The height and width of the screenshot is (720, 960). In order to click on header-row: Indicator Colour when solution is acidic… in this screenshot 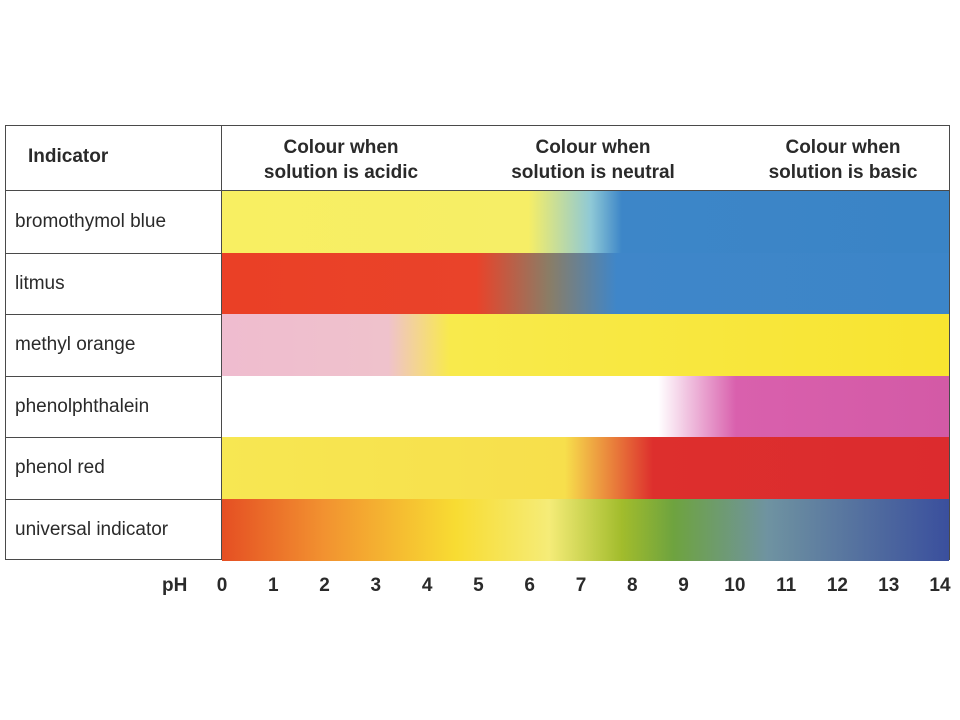, I will do `click(477, 158)`.